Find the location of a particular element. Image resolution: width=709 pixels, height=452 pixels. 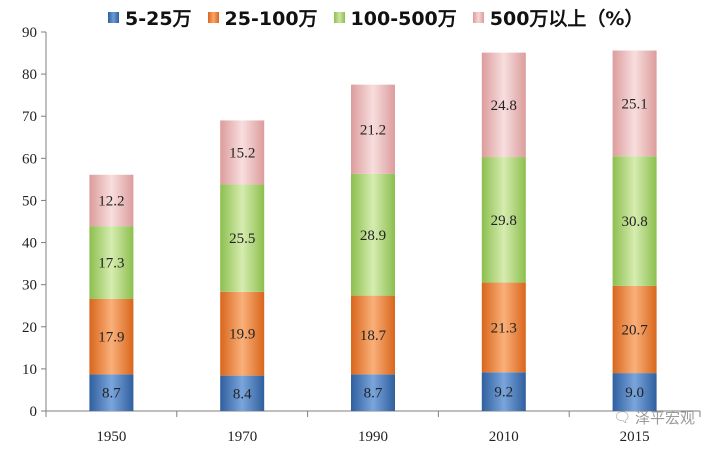

legend-label: 5-25万 is located at coordinates (158, 18).